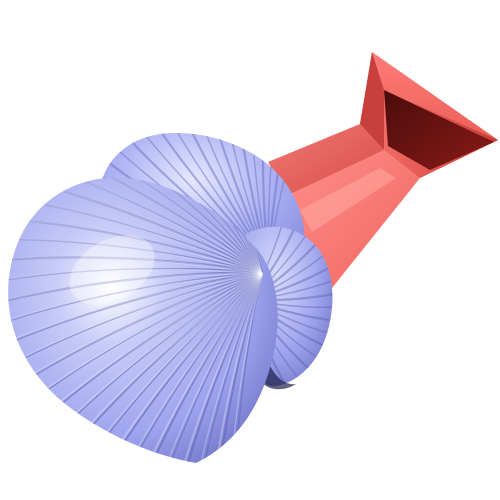 This screenshot has height=500, width=500. I want to click on horn-highlight, so click(348, 200).